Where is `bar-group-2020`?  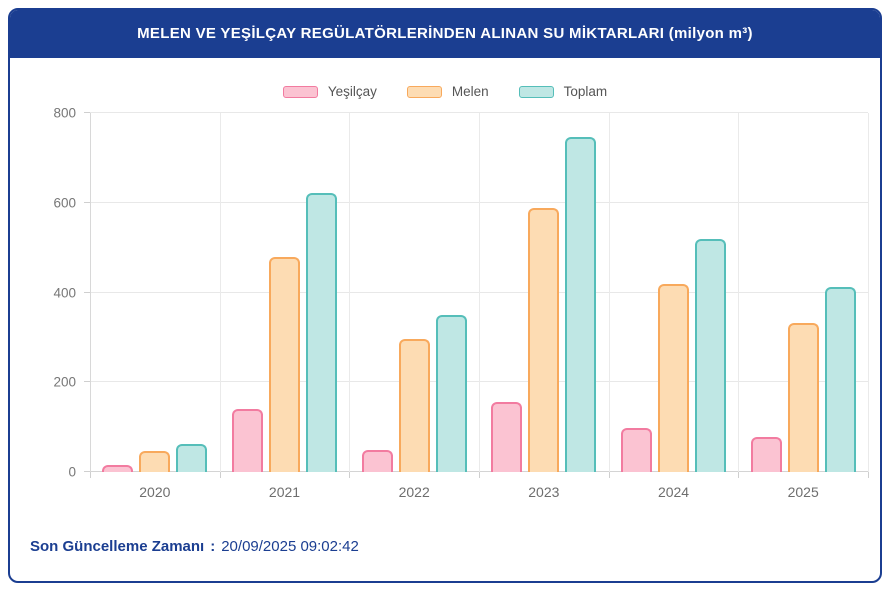
bar-group-2020 is located at coordinates (155, 292).